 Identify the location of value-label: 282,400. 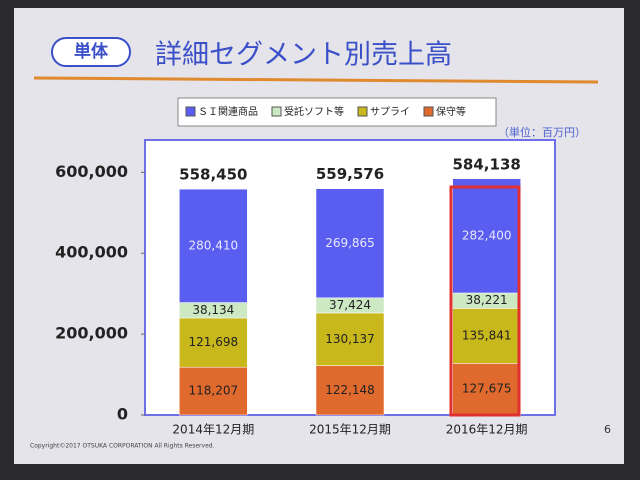
(487, 235).